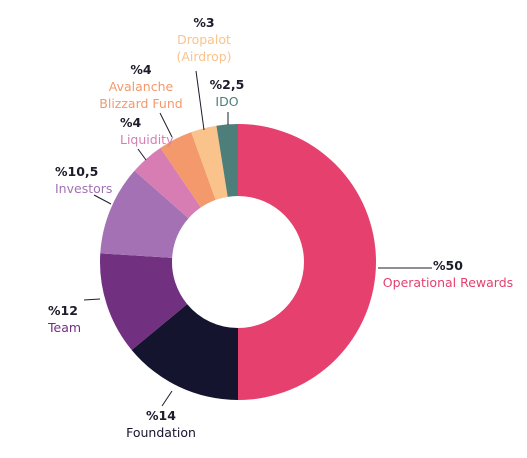 This screenshot has width=527, height=458. Describe the element at coordinates (184, 352) in the screenshot. I see `slice-foundation` at that location.